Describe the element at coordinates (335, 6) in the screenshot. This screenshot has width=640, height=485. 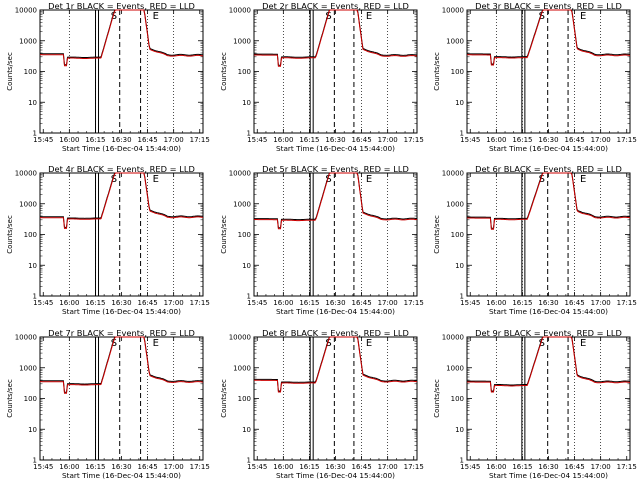
I see `panel-title: Det 2r BLACK = Events, RED = LLD` at that location.